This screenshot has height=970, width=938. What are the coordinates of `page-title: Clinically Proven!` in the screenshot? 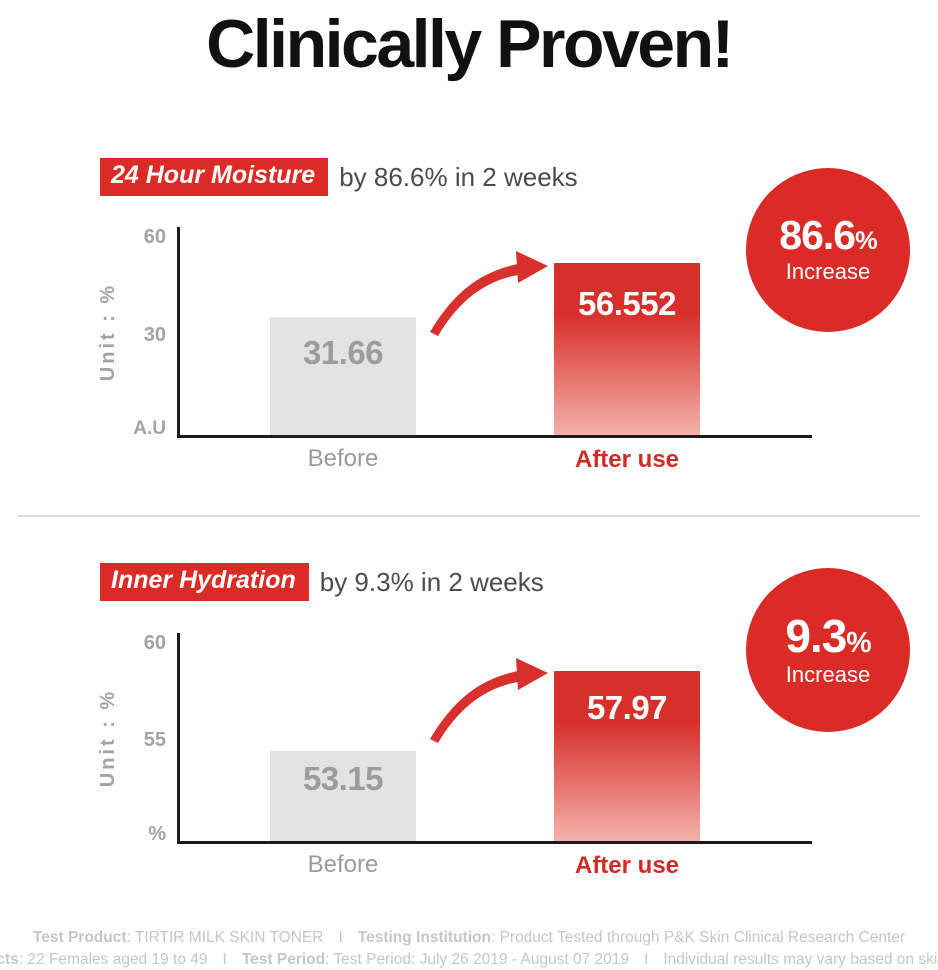 It's located at (470, 44).